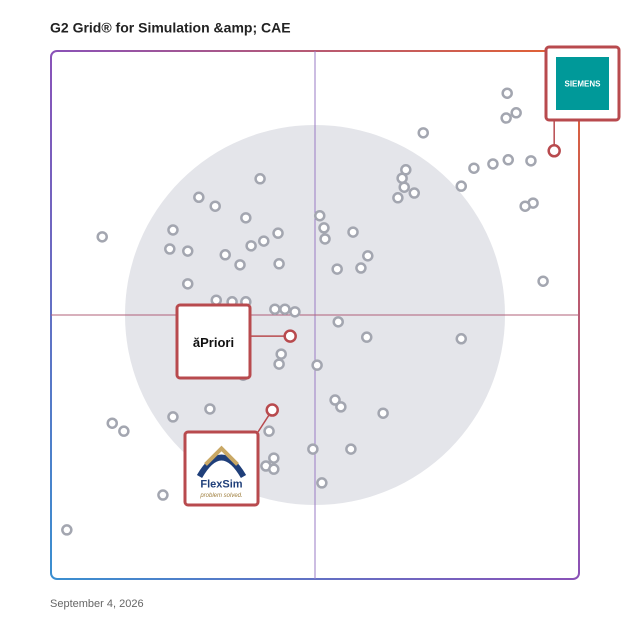 This screenshot has height=628, width=628. I want to click on logo-text: SIEMENS, so click(582, 84).